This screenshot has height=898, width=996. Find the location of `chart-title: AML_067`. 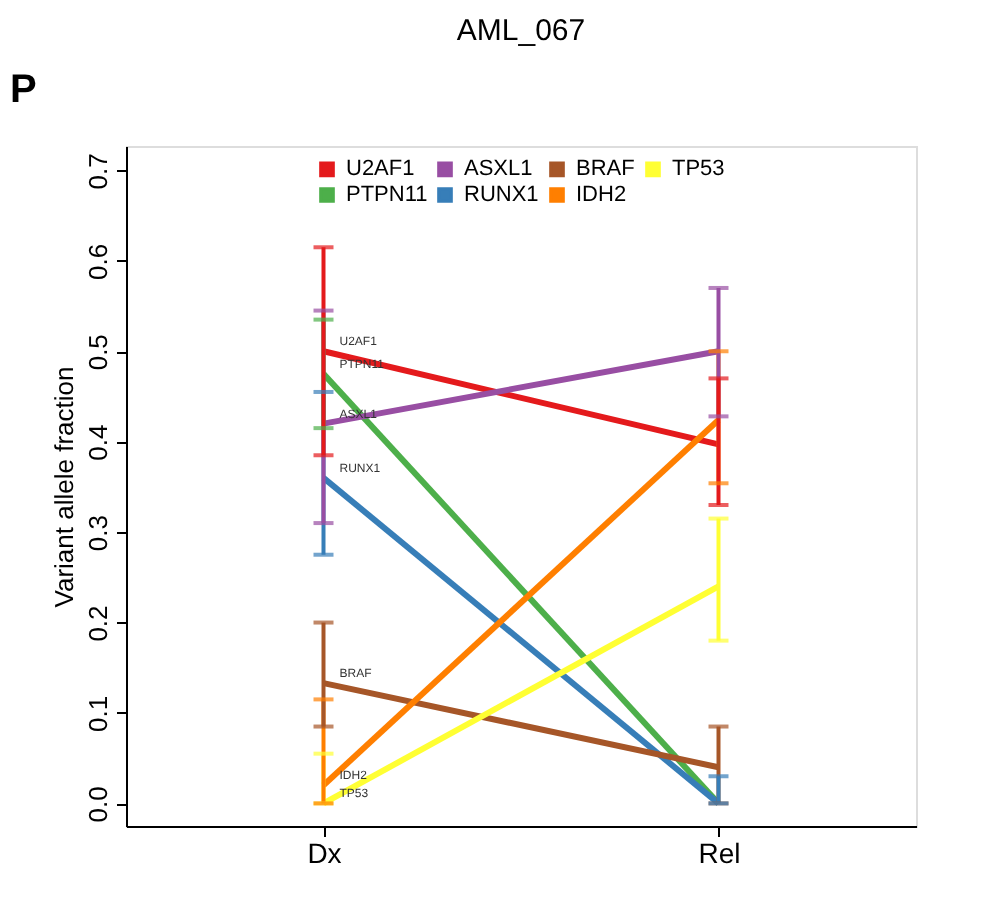

chart-title: AML_067 is located at coordinates (521, 31).